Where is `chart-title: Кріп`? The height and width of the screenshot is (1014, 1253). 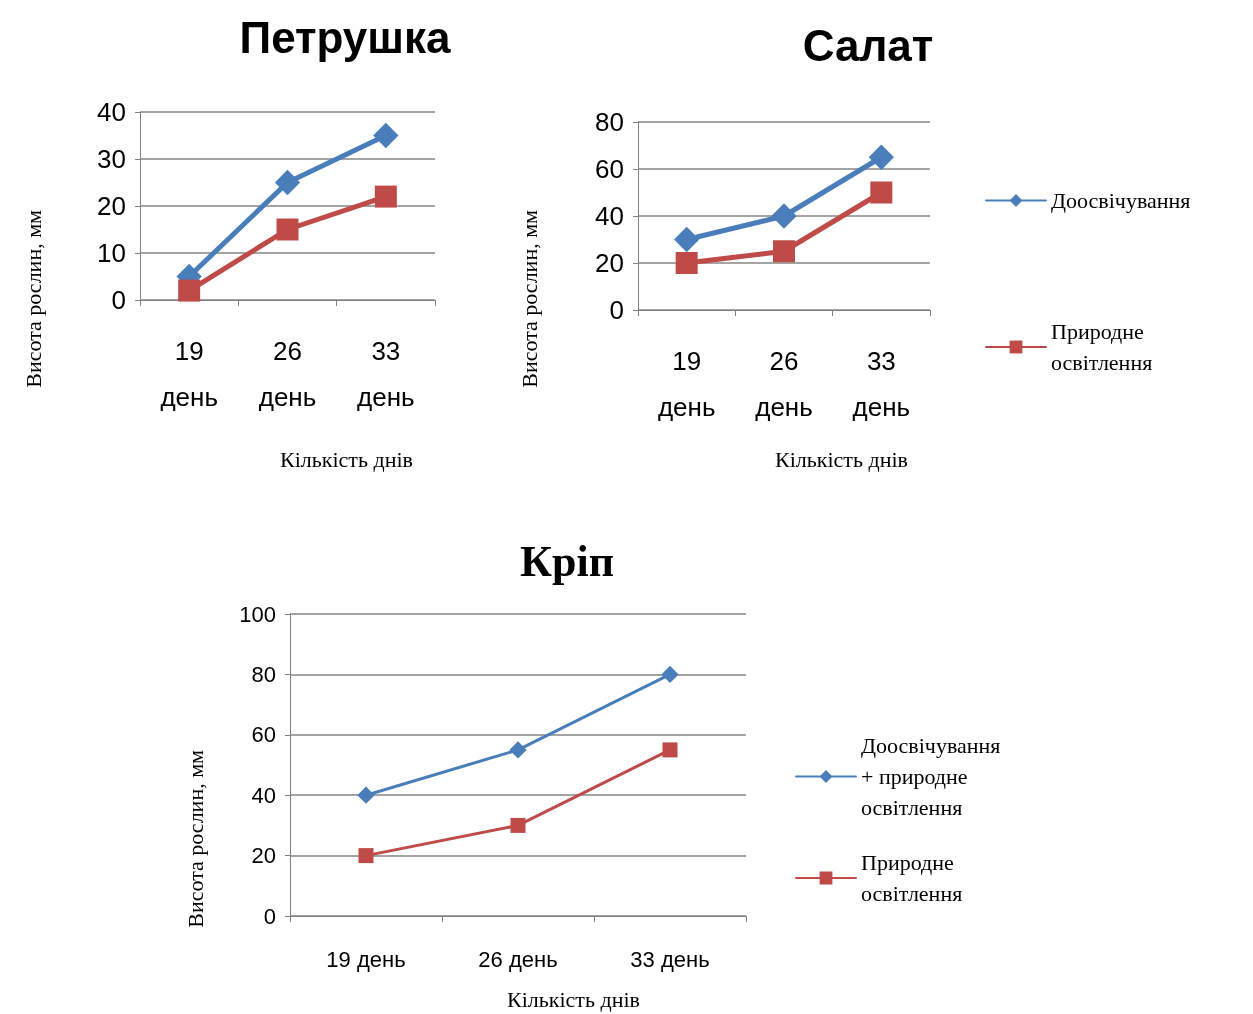
chart-title: Кріп is located at coordinates (567, 561).